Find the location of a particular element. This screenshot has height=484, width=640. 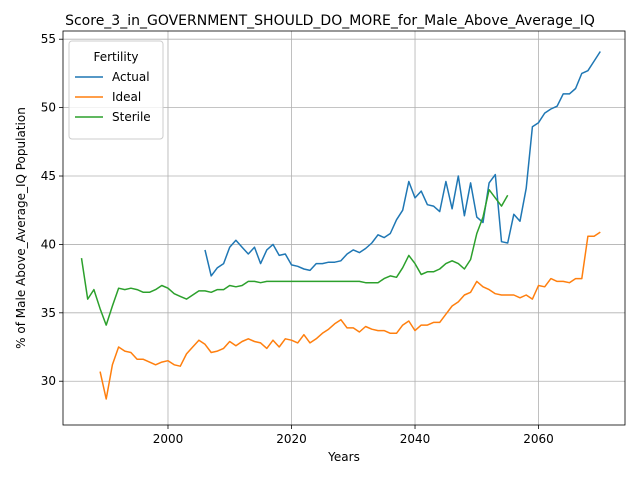

x-tick-label: 2020 is located at coordinates (291, 439).